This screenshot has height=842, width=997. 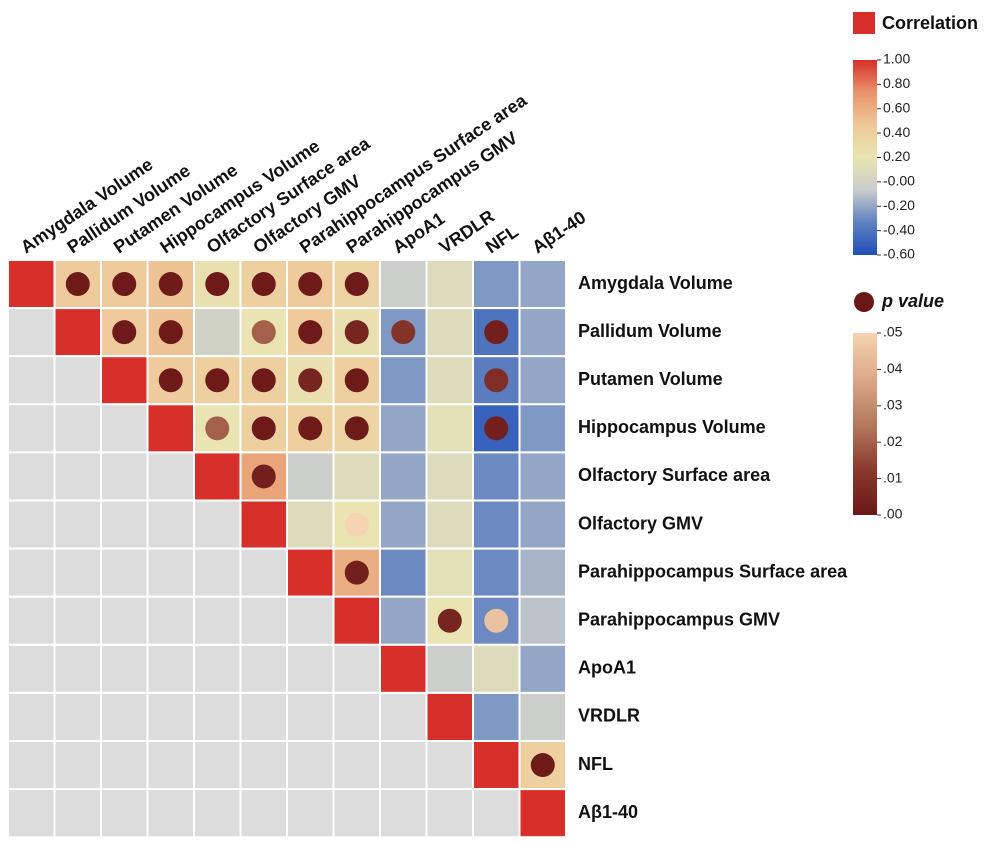 What do you see at coordinates (679, 620) in the screenshot?
I see `row-label: Parahippocampus GMV` at bounding box center [679, 620].